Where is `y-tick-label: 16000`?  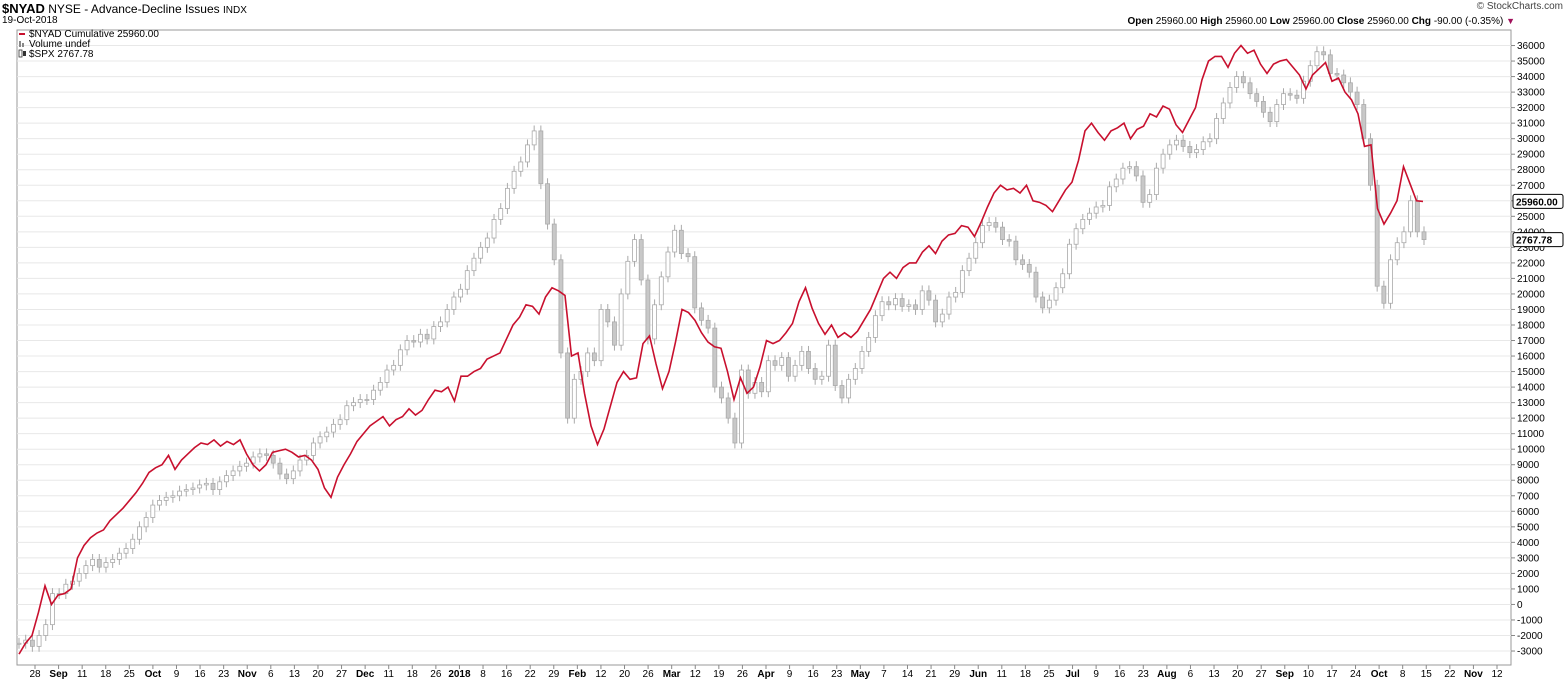 y-tick-label: 16000 is located at coordinates (1531, 357).